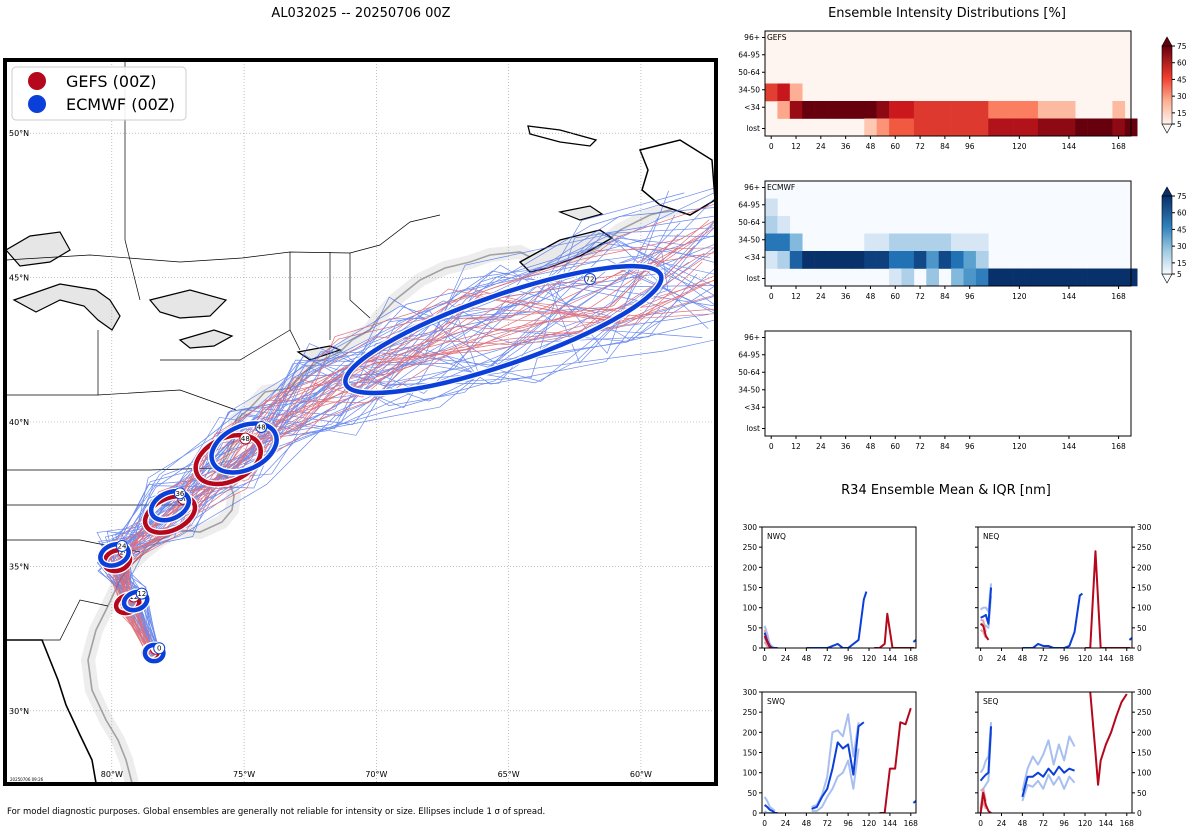 This screenshot has height=840, width=1200. What do you see at coordinates (947, 13) in the screenshot?
I see `intensity-title: Ensemble Intensity Distributions [%]` at bounding box center [947, 13].